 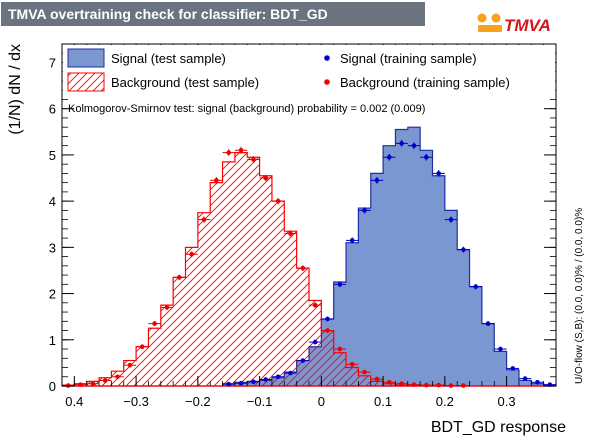 What do you see at coordinates (425, 82) in the screenshot?
I see `legend-background-train-label: Background (training sample)` at bounding box center [425, 82].